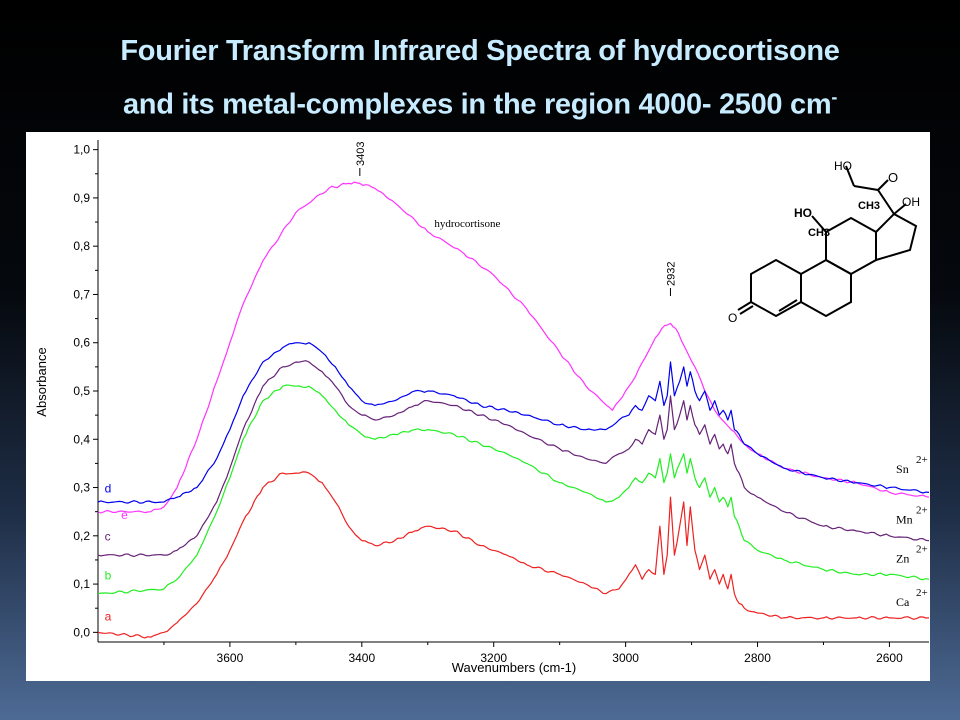 The image size is (960, 720). I want to click on x-tick-label: 2600, so click(889, 658).